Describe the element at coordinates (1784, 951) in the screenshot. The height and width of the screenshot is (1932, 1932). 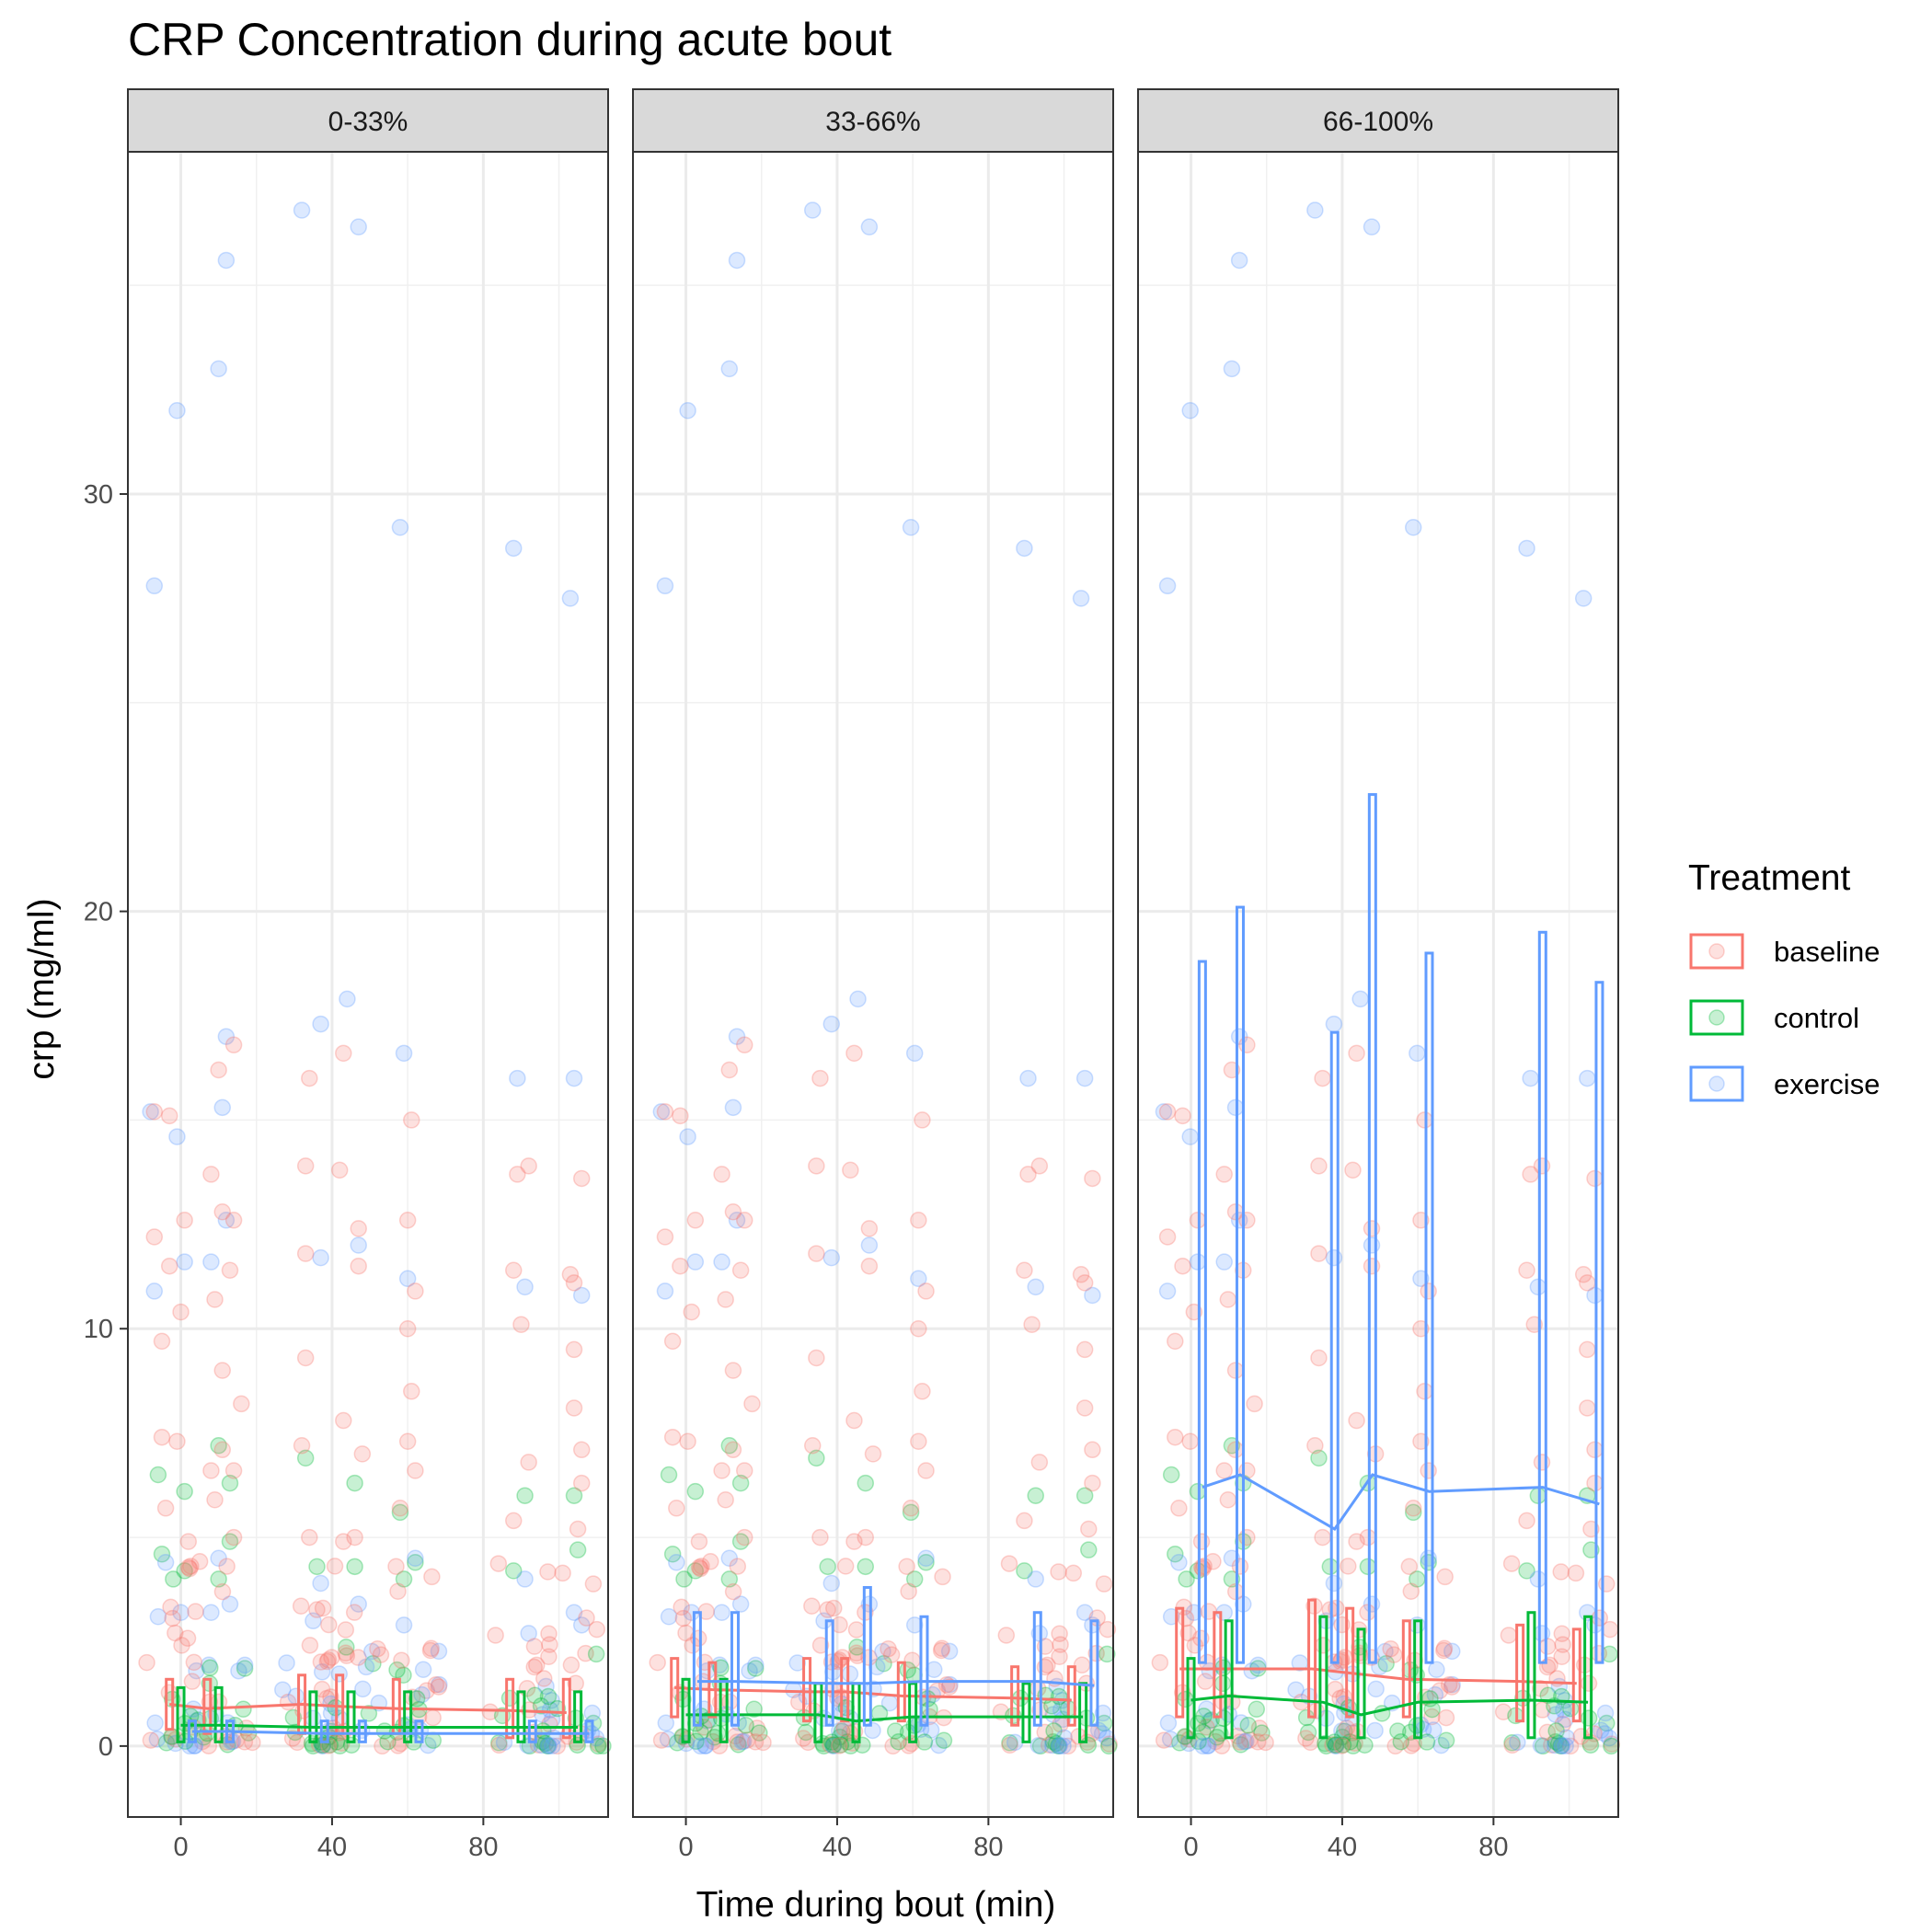
I see `legend-item-baseline: baseline` at that location.